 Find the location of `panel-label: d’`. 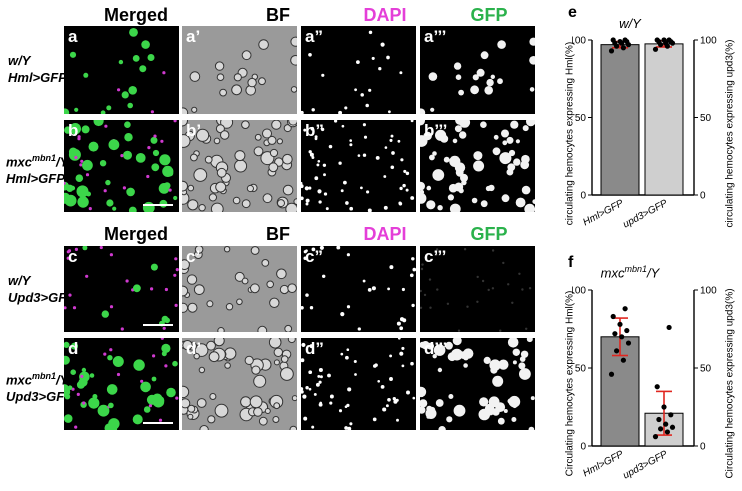

panel-label: d’ is located at coordinates (194, 348).